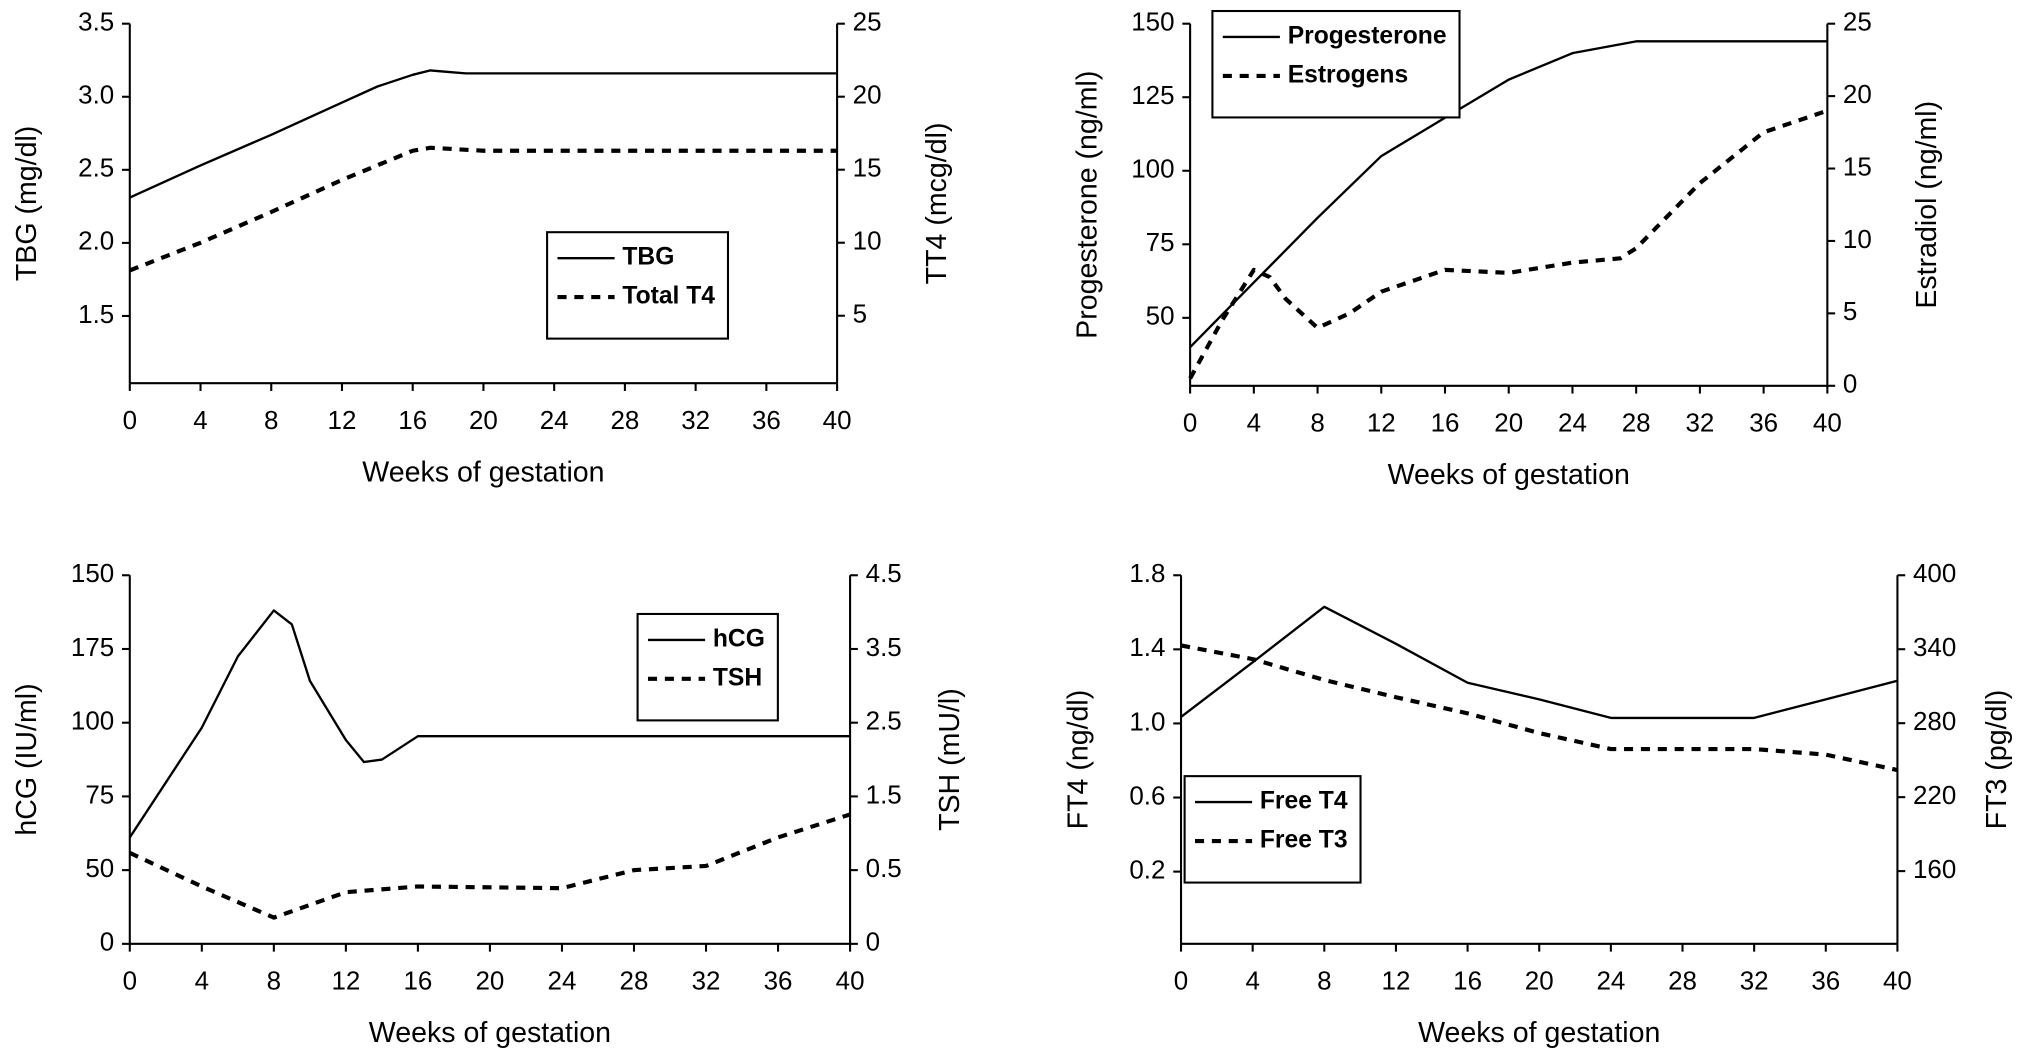  What do you see at coordinates (1927, 205) in the screenshot?
I see `y2-axis-label: Estradiol (ng/ml)` at bounding box center [1927, 205].